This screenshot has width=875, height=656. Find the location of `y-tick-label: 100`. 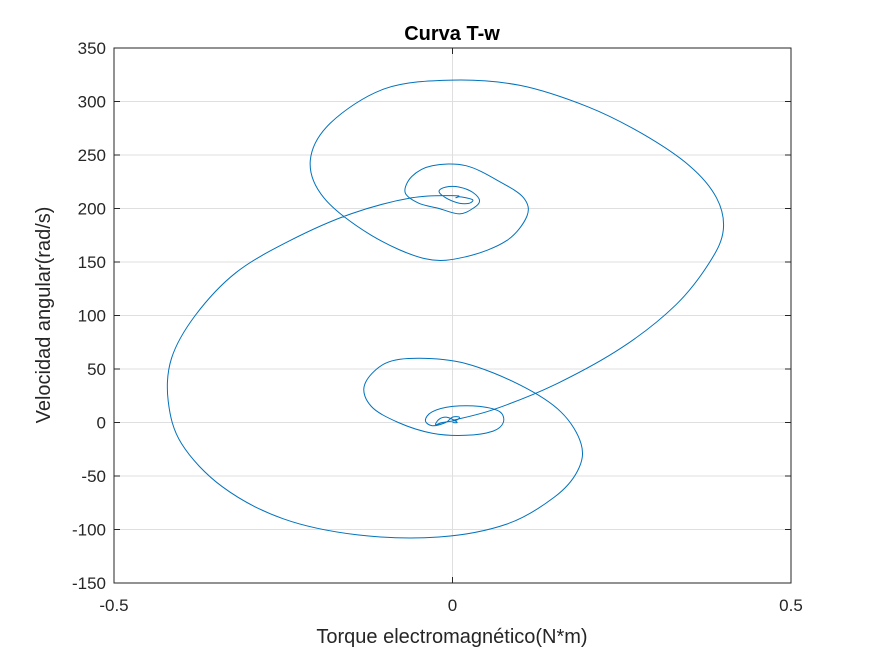

y-tick-label: 100 is located at coordinates (92, 316).